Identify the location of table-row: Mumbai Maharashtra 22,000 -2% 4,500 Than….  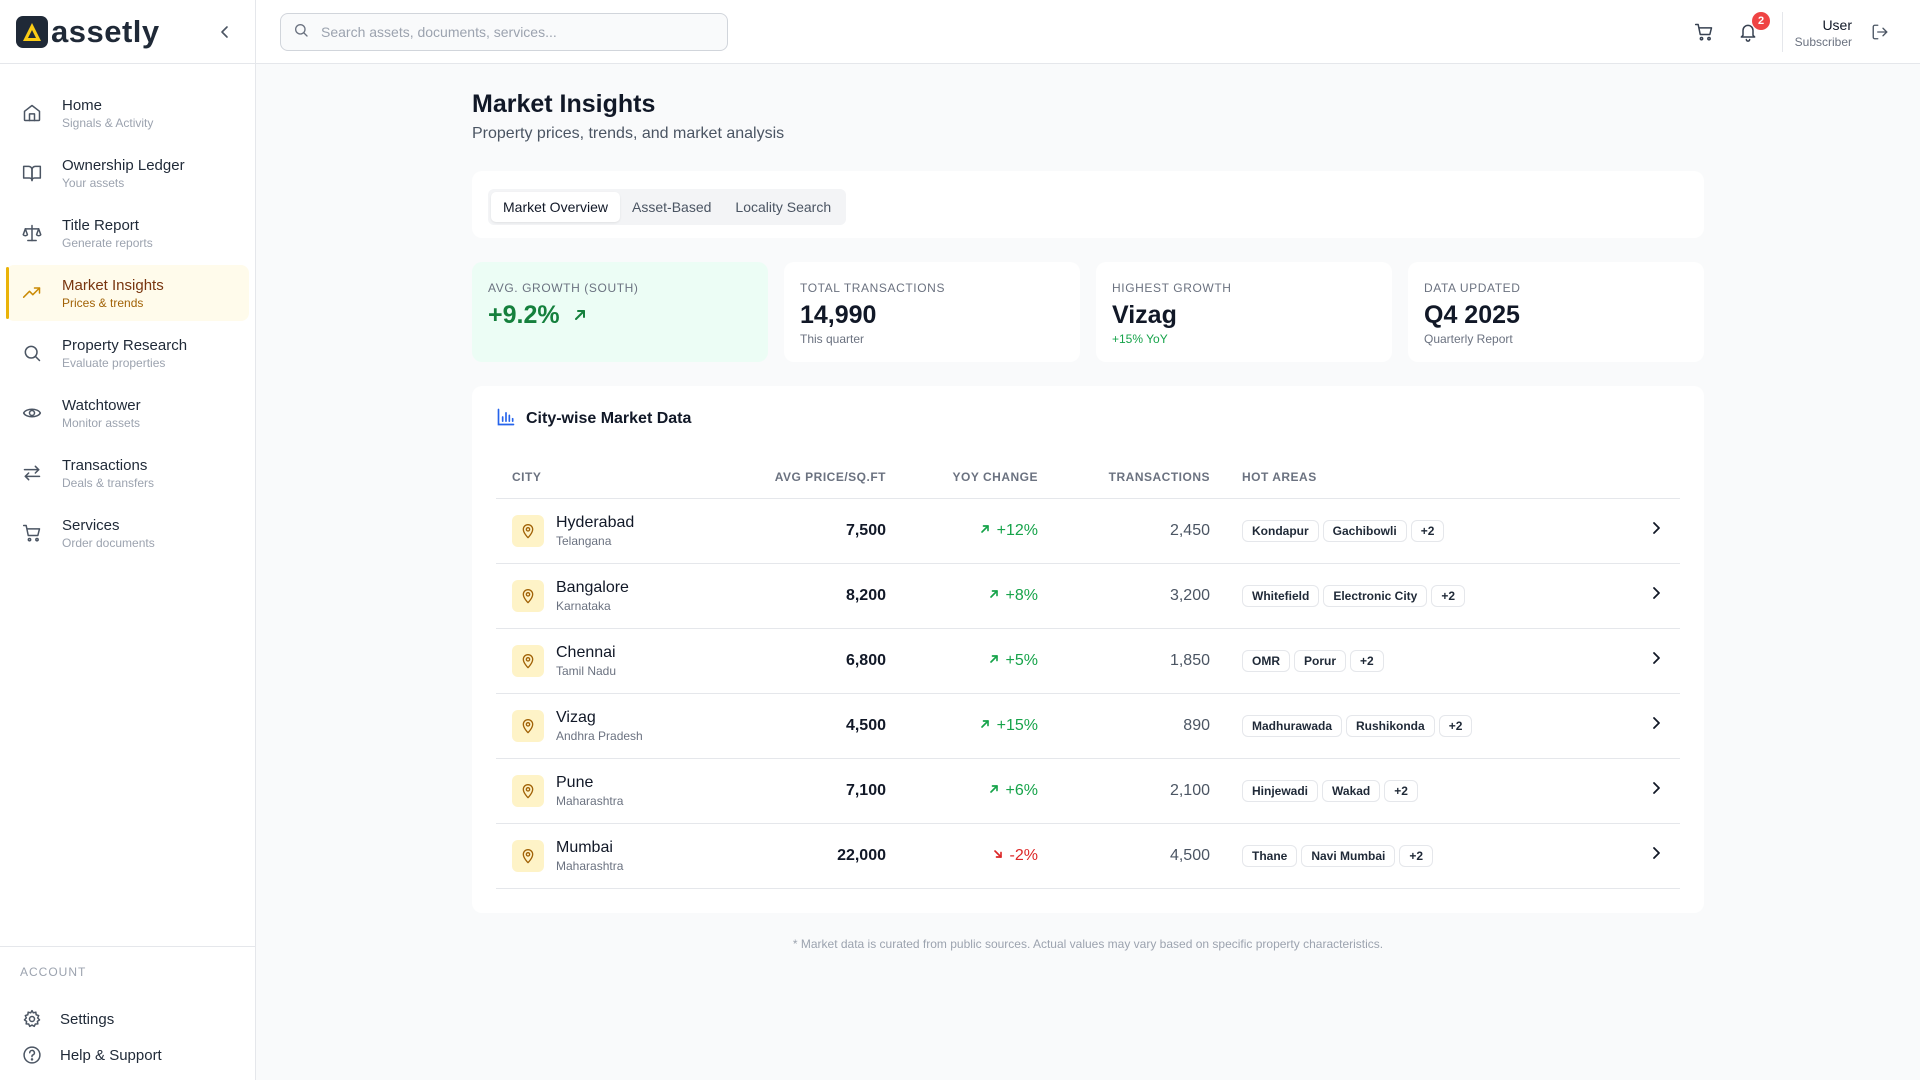
(1088, 856).